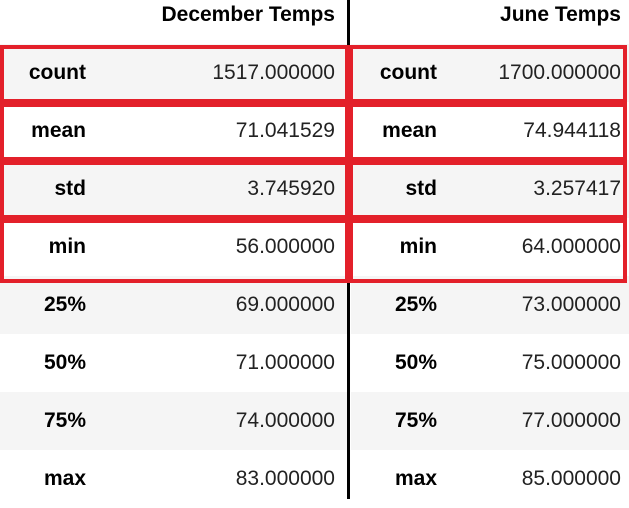 The width and height of the screenshot is (629, 508). I want to click on highlight-box-mean-right, so click(488, 132).